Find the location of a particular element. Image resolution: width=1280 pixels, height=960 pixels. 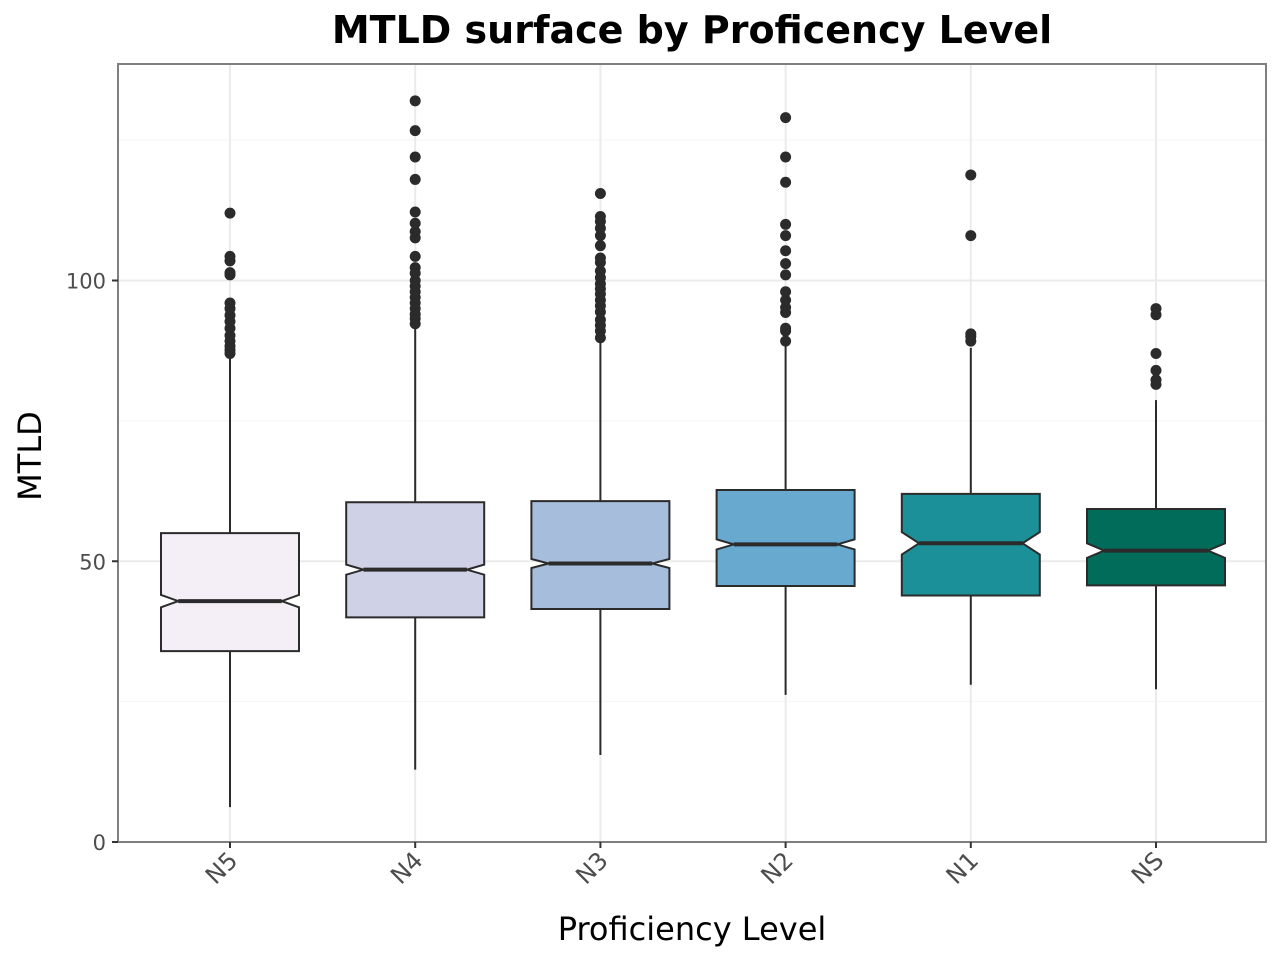

box-n2 is located at coordinates (785, 403).